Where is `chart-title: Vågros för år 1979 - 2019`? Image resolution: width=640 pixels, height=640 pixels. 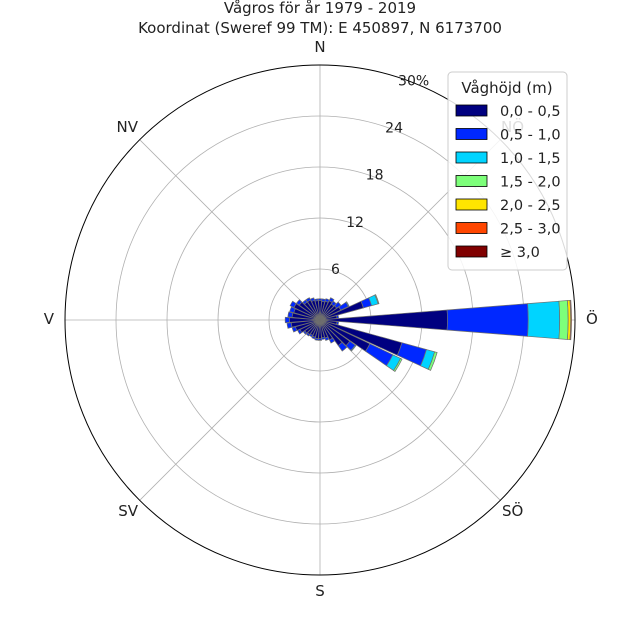
chart-title: Vågros för år 1979 - 2019 is located at coordinates (320, 8).